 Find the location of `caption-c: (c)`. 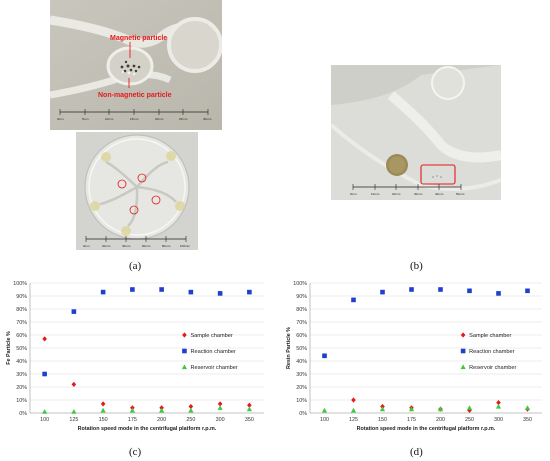

caption-c: (c) is located at coordinates (135, 452).